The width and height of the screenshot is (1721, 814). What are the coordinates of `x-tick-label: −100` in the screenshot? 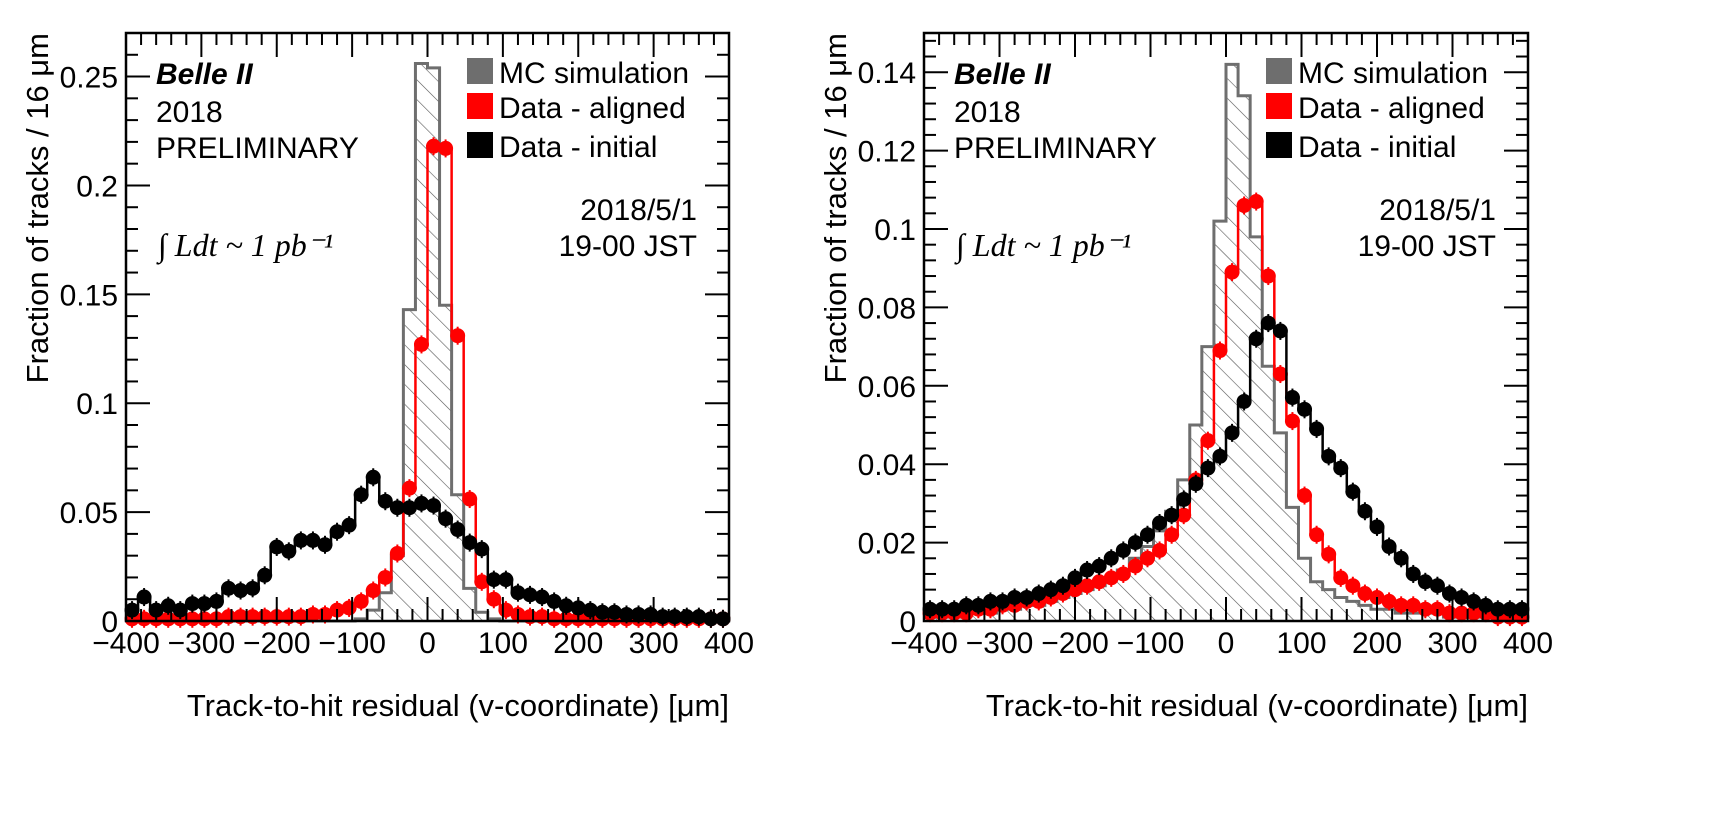 It's located at (1151, 643).